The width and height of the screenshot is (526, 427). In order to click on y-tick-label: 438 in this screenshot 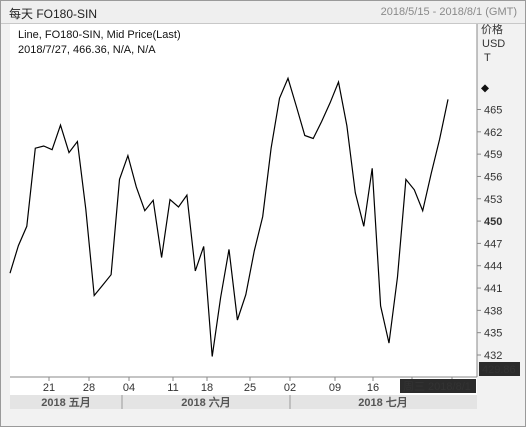, I will do `click(493, 311)`.